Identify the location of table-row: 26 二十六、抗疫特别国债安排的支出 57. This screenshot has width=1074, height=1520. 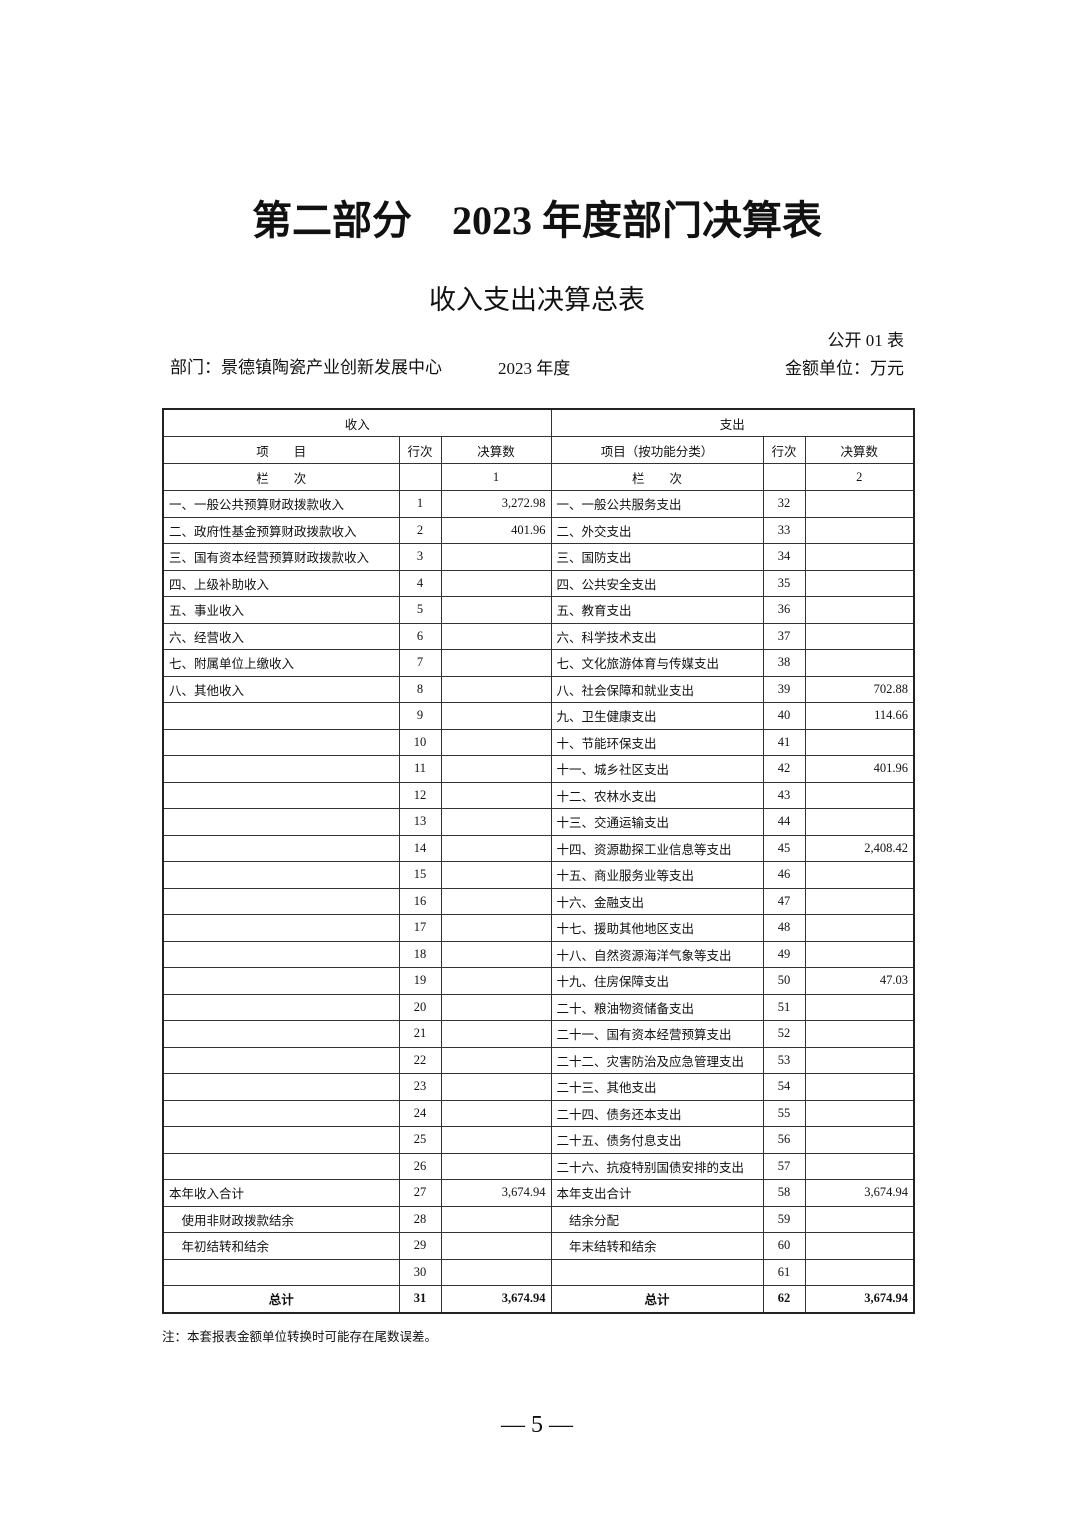
(538, 1166).